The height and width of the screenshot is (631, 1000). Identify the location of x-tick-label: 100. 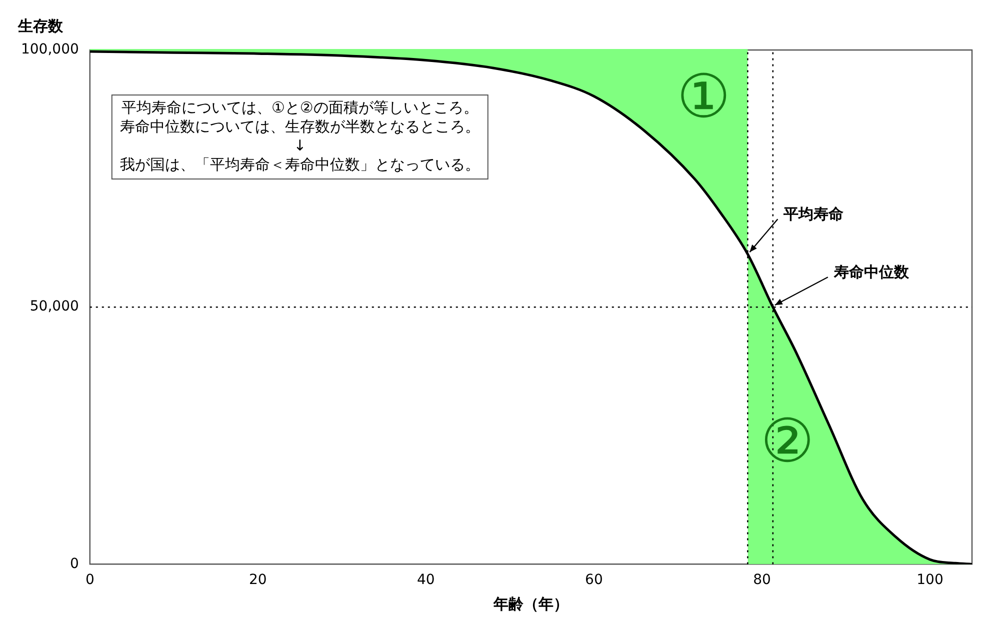
(930, 580).